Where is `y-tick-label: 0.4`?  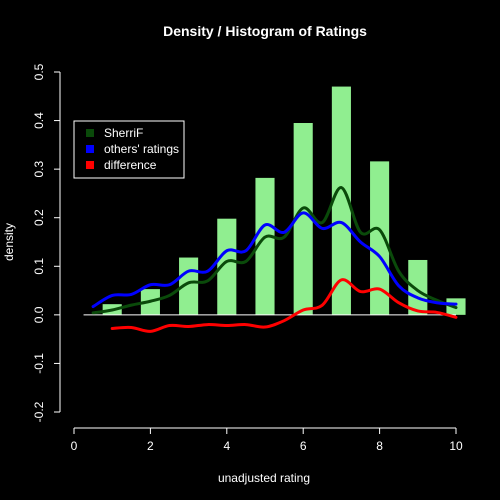 y-tick-label: 0.4 is located at coordinates (39, 120).